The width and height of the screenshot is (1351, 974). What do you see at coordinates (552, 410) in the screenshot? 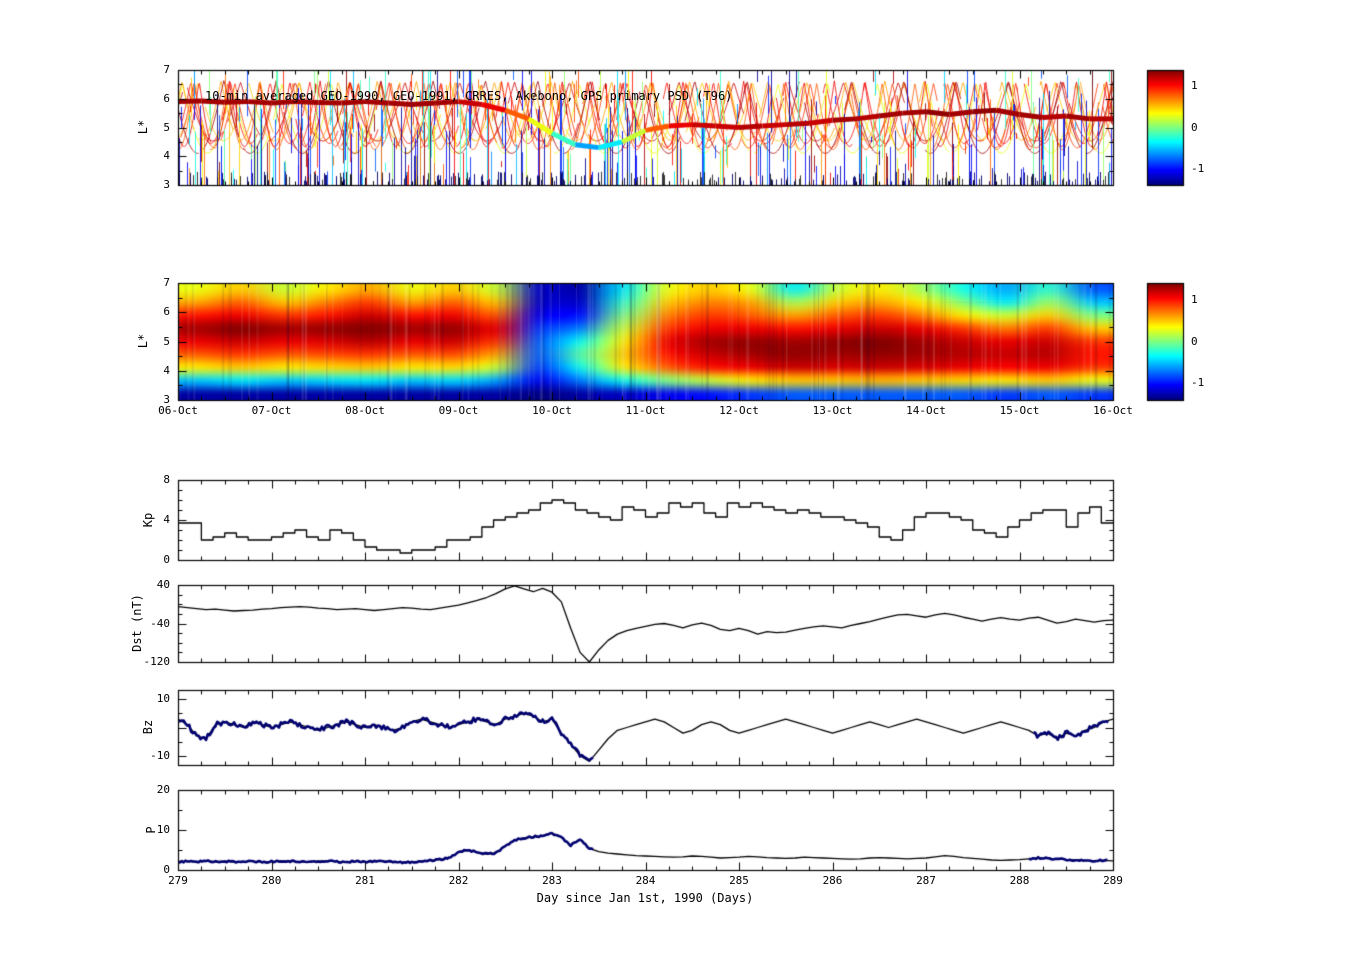
I see `x-tick-label-date: 10-Oct` at bounding box center [552, 410].